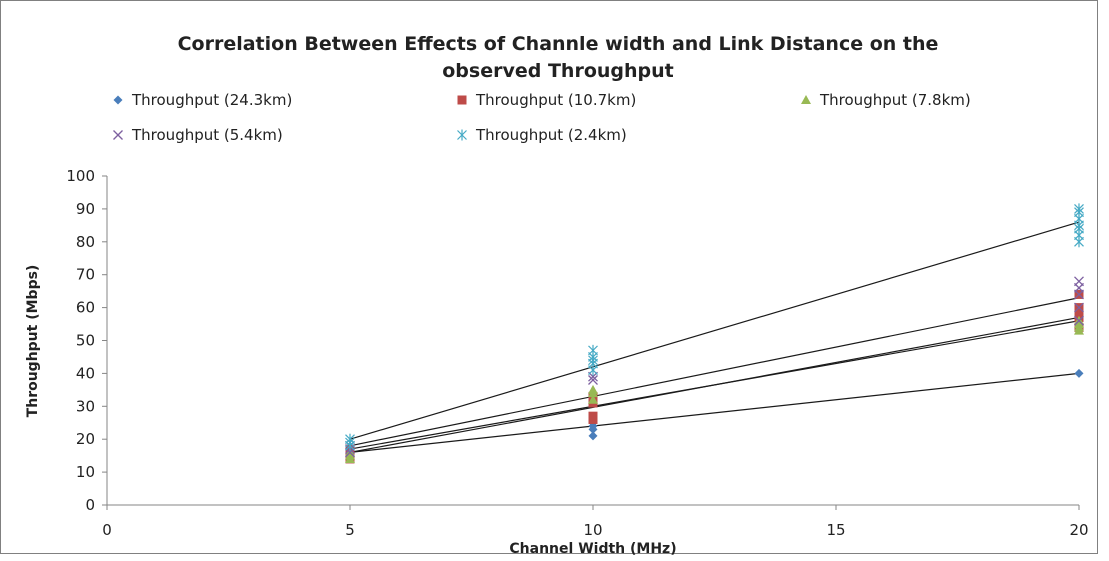 This screenshot has height=561, width=1109. Describe the element at coordinates (211, 100) in the screenshot. I see `legend-label: Throughput (24.3km)` at that location.